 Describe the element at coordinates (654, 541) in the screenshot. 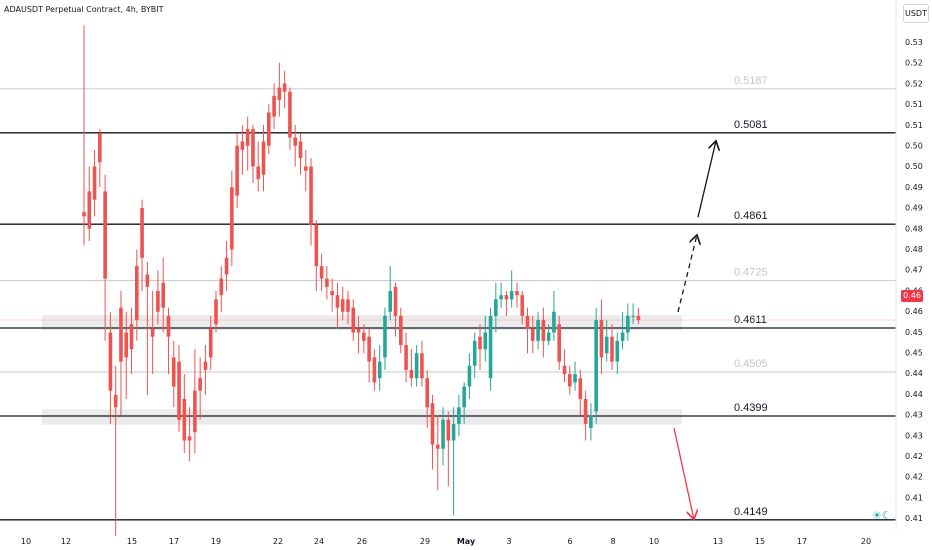

I see `time-tick-label: 10` at that location.